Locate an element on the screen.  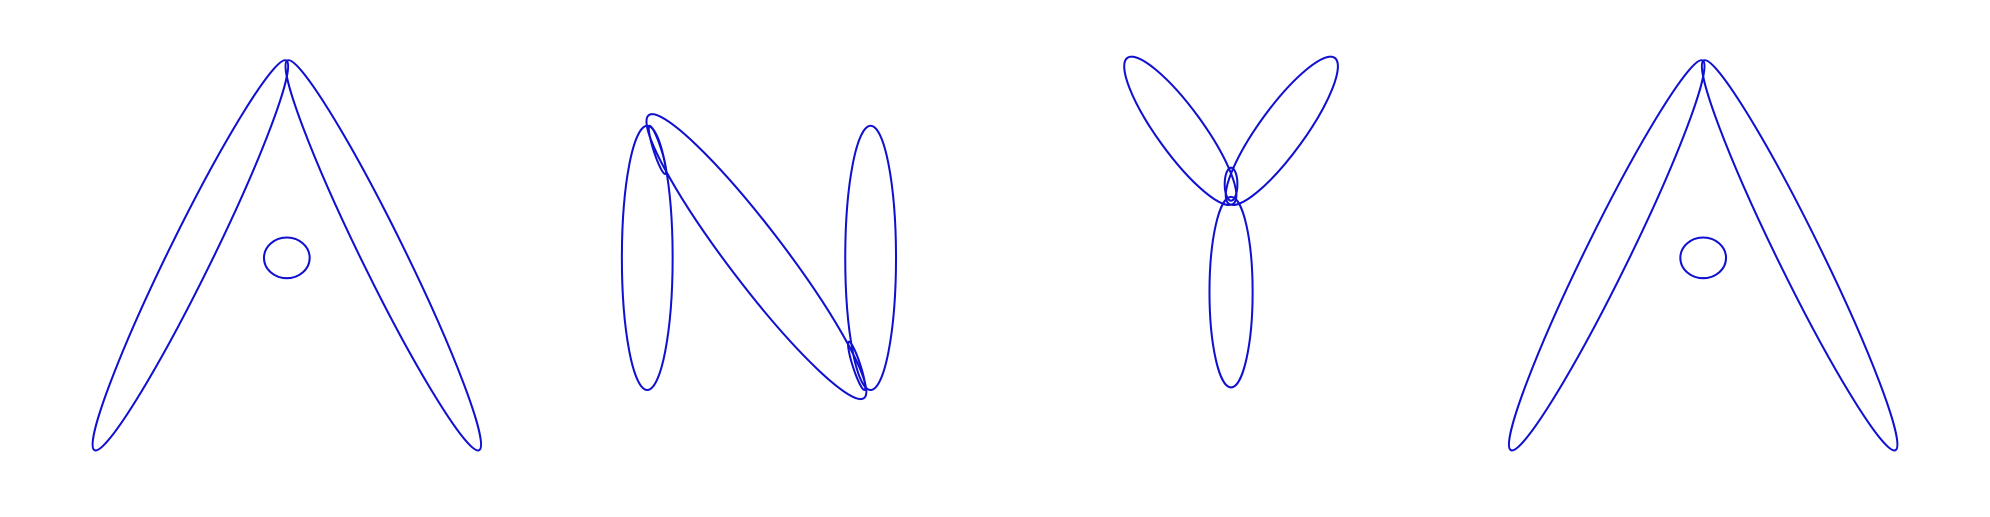
letter-a-second is located at coordinates (1703, 255).